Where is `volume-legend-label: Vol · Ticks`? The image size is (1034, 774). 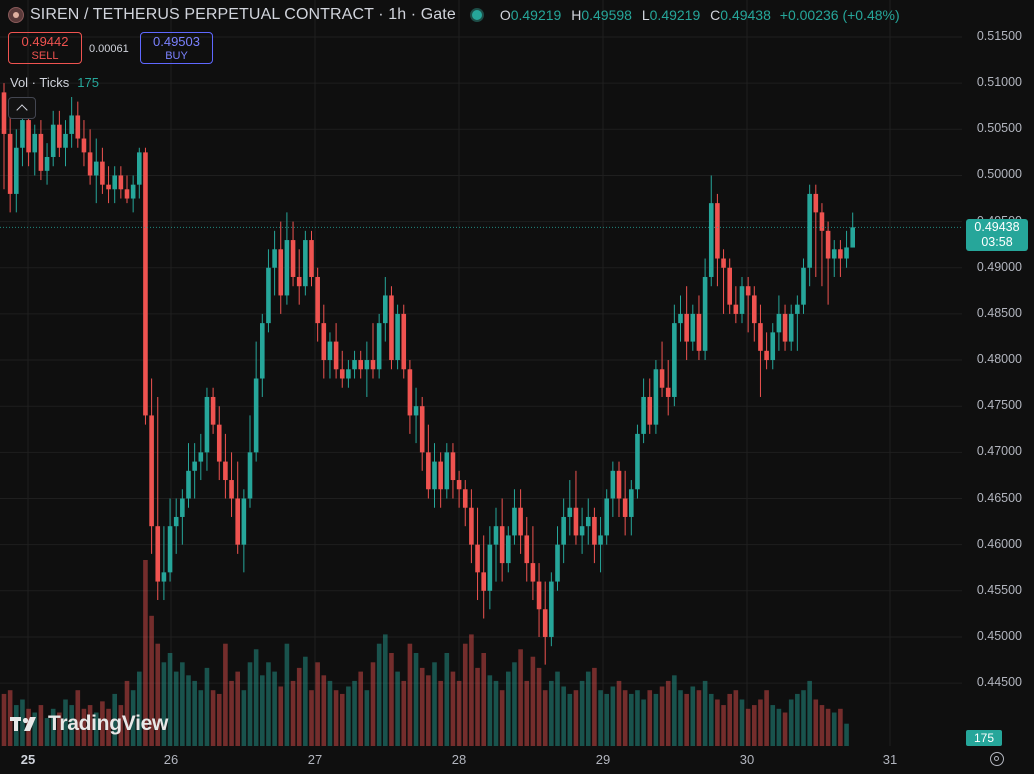 volume-legend-label: Vol · Ticks is located at coordinates (40, 82).